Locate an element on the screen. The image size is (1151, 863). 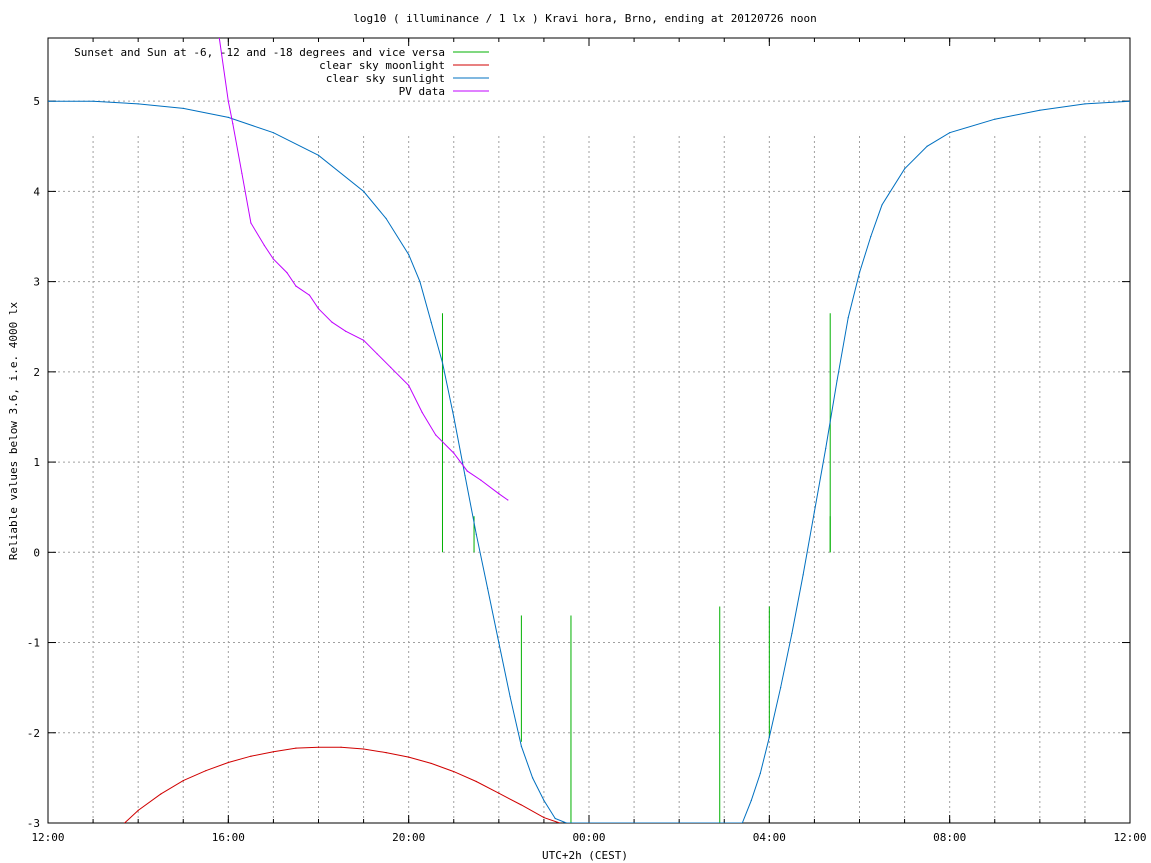
y-tick-label: 3 is located at coordinates (36, 282).